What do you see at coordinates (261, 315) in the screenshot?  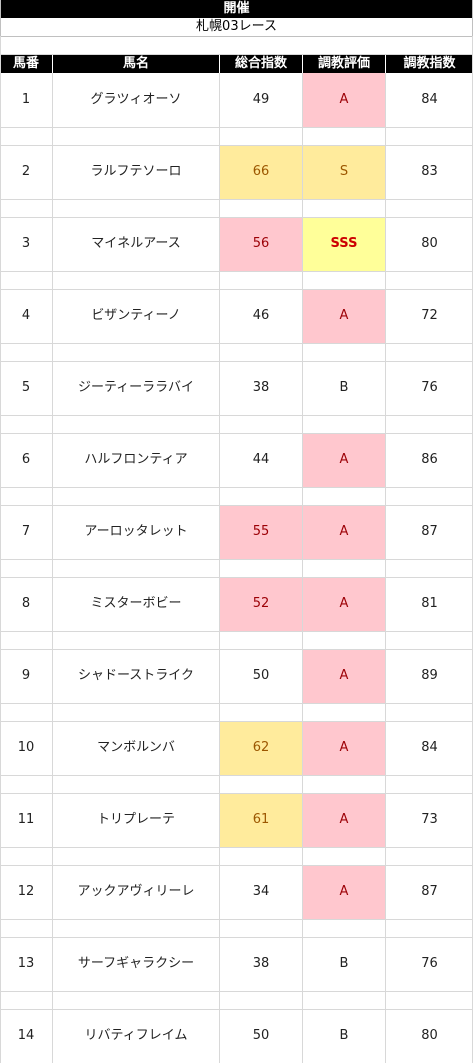 I see `cell-total-index: 46` at bounding box center [261, 315].